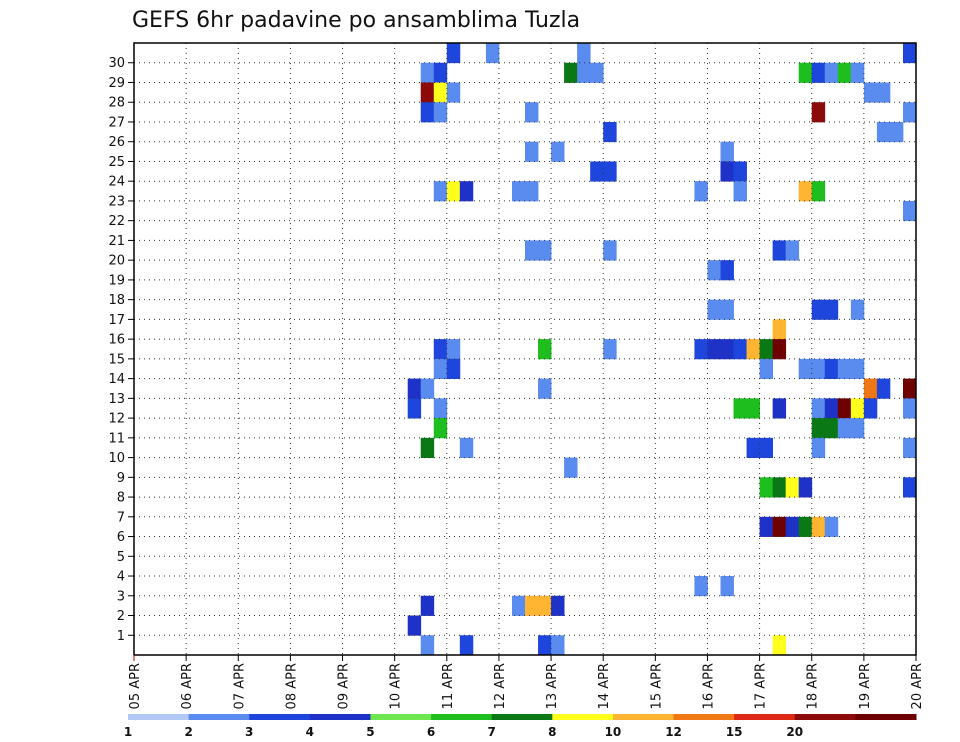 The width and height of the screenshot is (960, 742). What do you see at coordinates (917, 686) in the screenshot?
I see `x-tick-label: 20 APR` at bounding box center [917, 686].